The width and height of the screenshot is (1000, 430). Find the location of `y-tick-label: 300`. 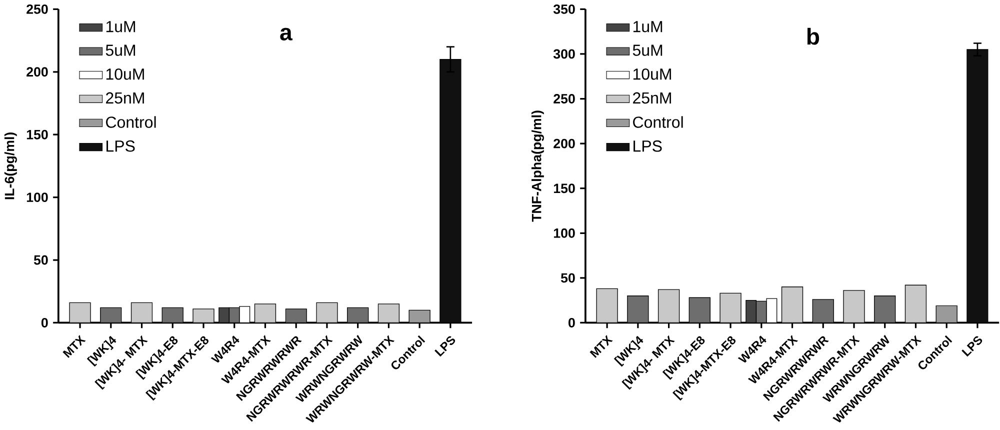

y-tick-label: 300 is located at coordinates (564, 54).